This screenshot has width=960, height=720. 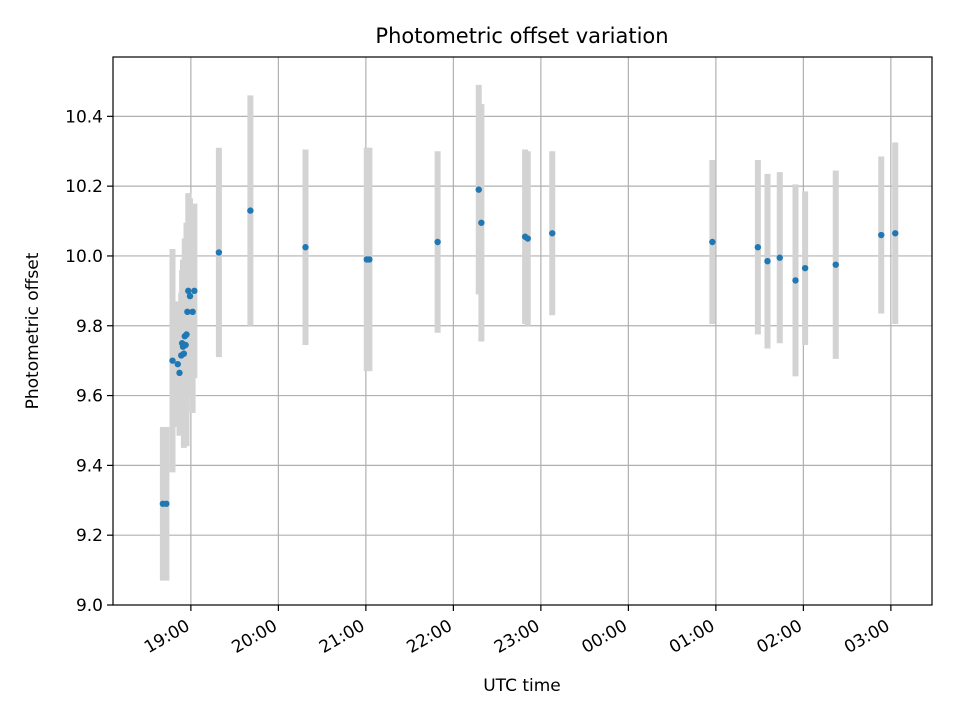 I want to click on y-tick-label: 10.4, so click(x=84, y=117).